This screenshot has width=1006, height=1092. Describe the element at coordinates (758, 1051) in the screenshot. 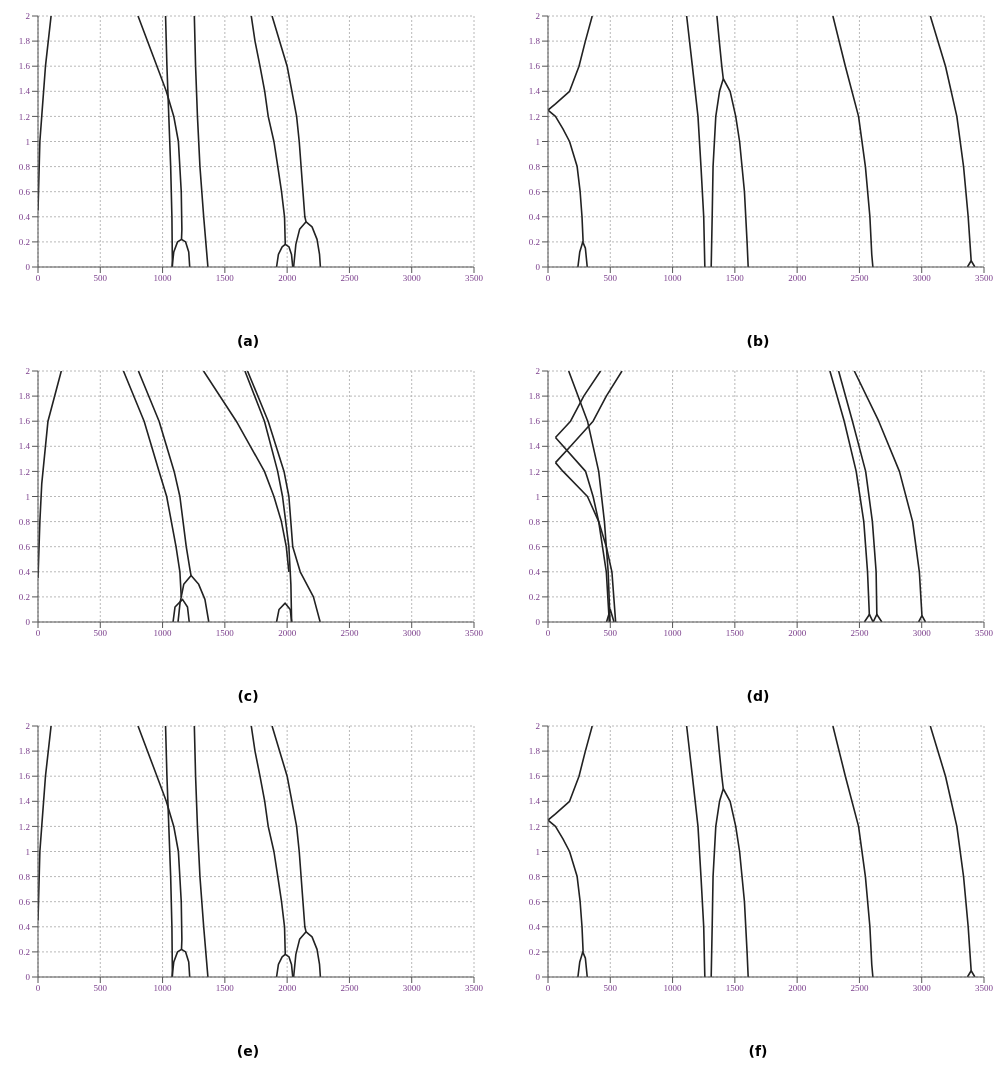

I see `text: (f)` at that location.